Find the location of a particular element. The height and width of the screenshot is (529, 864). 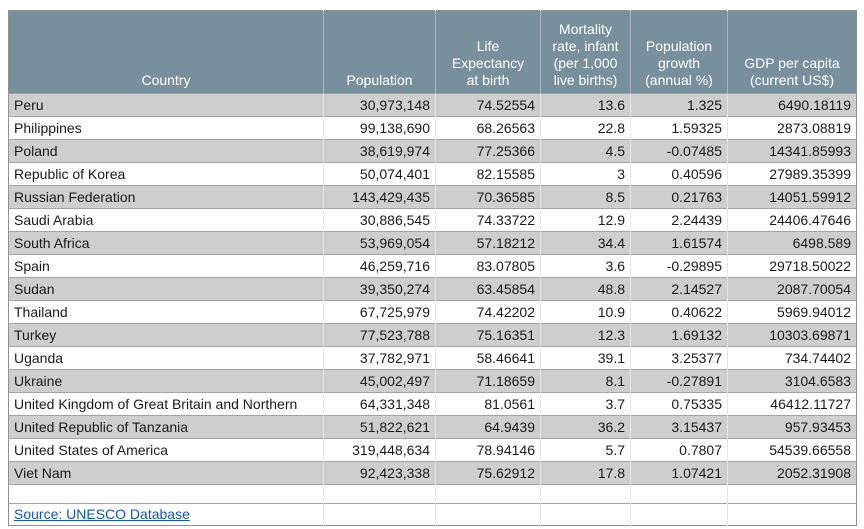

country-cell: Saudi Arabia is located at coordinates (166, 220).